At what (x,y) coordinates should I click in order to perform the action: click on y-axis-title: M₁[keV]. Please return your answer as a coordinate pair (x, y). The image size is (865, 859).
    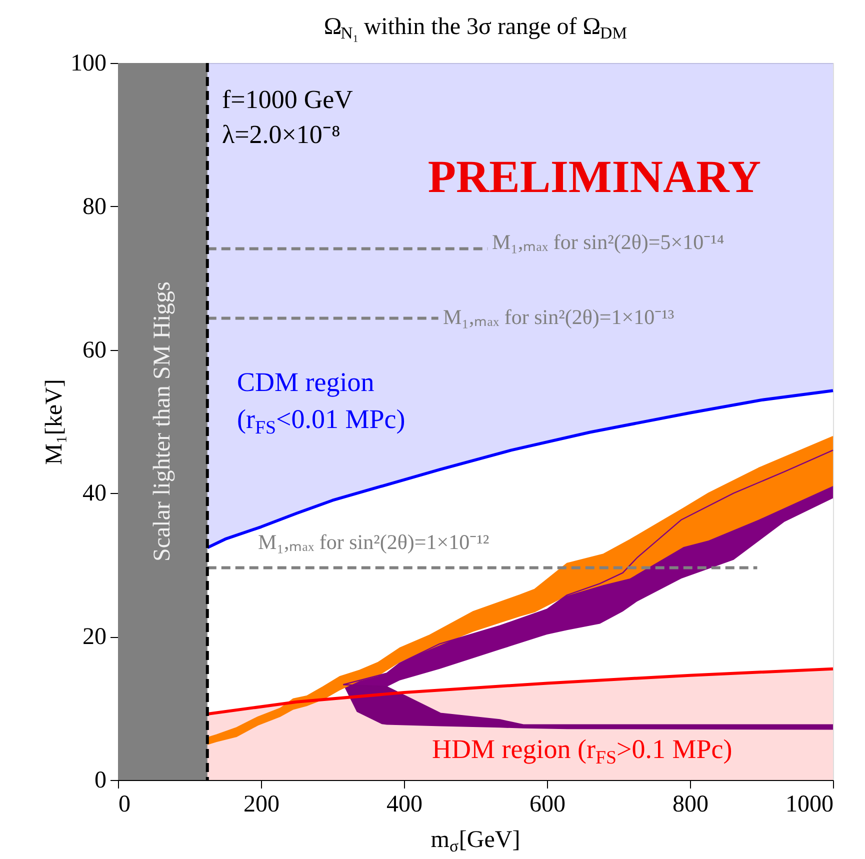
    Looking at the image, I should click on (55, 422).